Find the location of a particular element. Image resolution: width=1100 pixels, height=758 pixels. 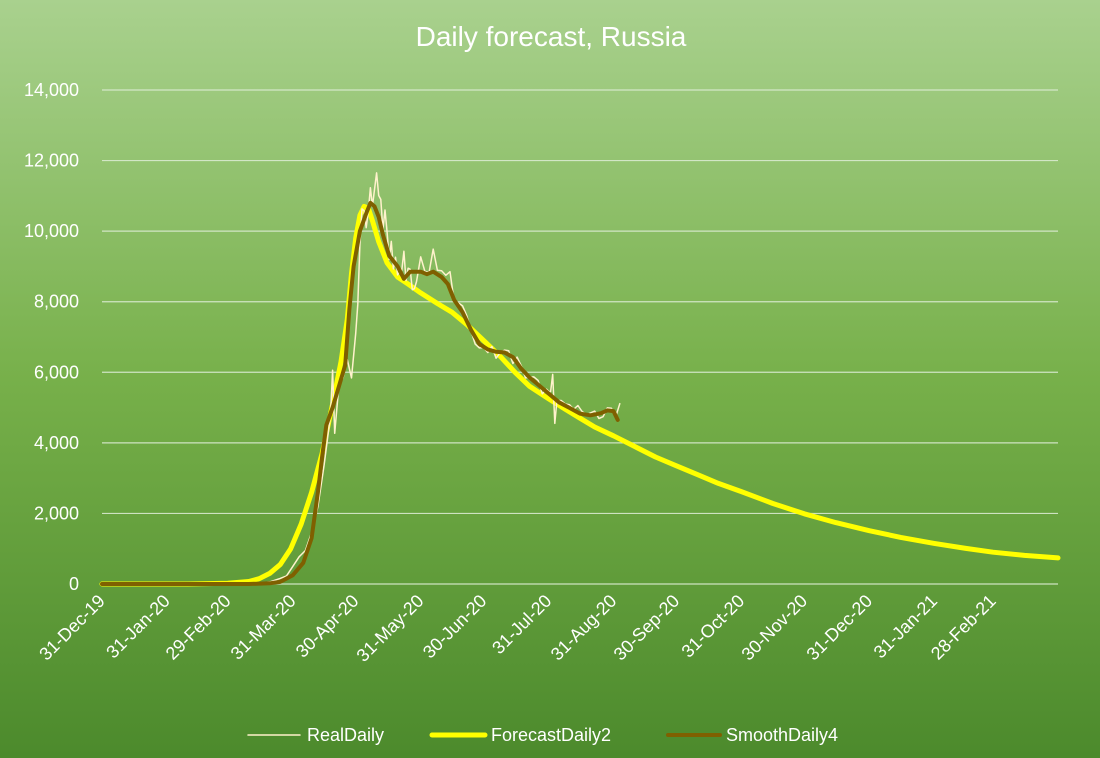

x-tick-label: 30-Jun-20 is located at coordinates (454, 626).